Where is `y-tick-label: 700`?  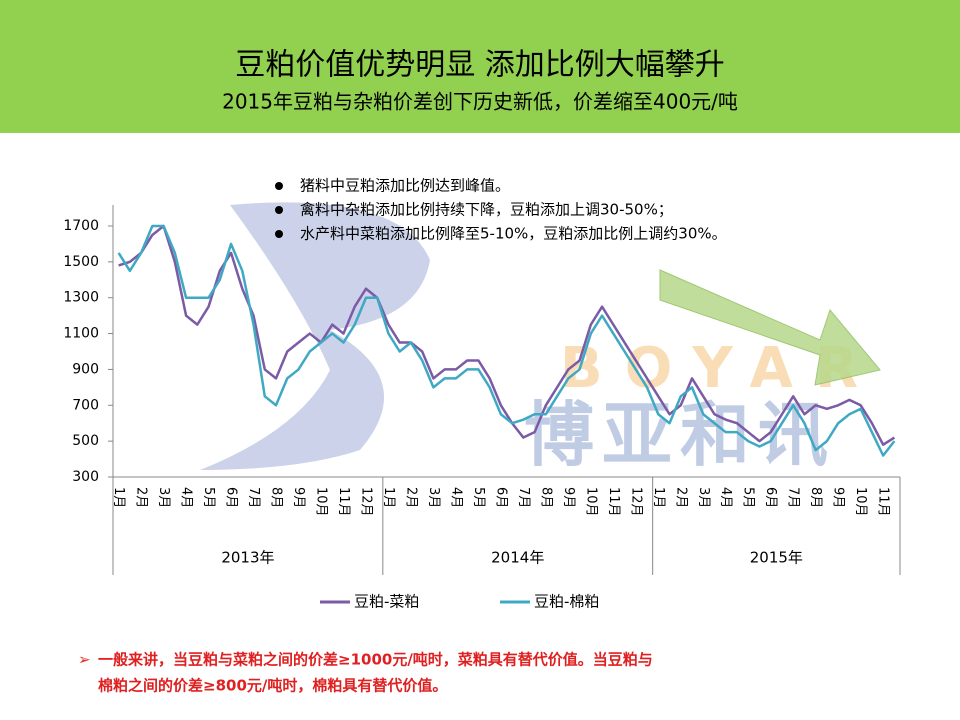 y-tick-label: 700 is located at coordinates (85, 405).